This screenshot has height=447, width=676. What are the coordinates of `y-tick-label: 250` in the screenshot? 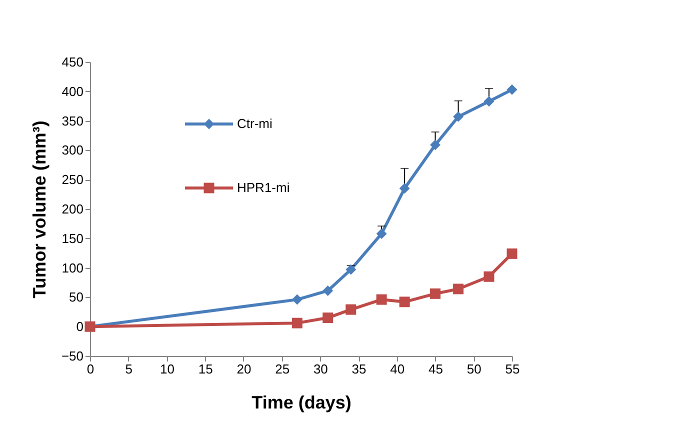 It's located at (73, 180).